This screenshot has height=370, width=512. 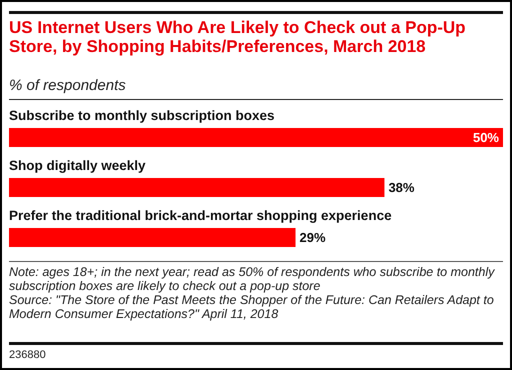 What do you see at coordinates (252, 279) in the screenshot?
I see `text: Note: ages 18+; in the next year; read as 50% of respondents who subscribe to monthly subscription boxes are likely to check out a pop-up store` at bounding box center [252, 279].